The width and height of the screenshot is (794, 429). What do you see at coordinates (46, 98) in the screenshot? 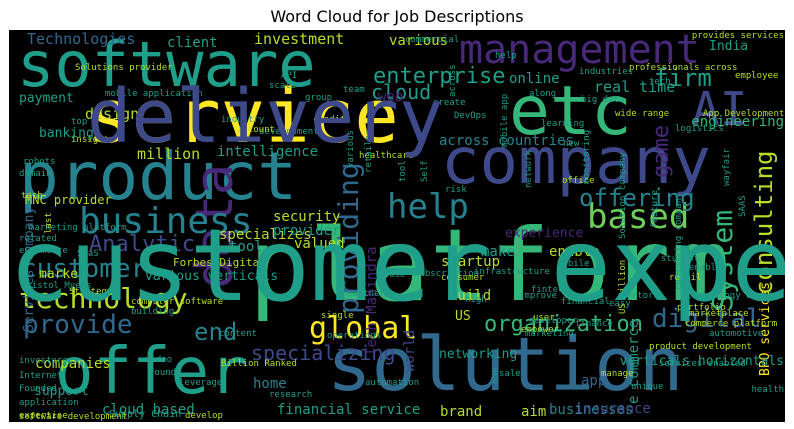
I see `cloud-word: payment` at bounding box center [46, 98].